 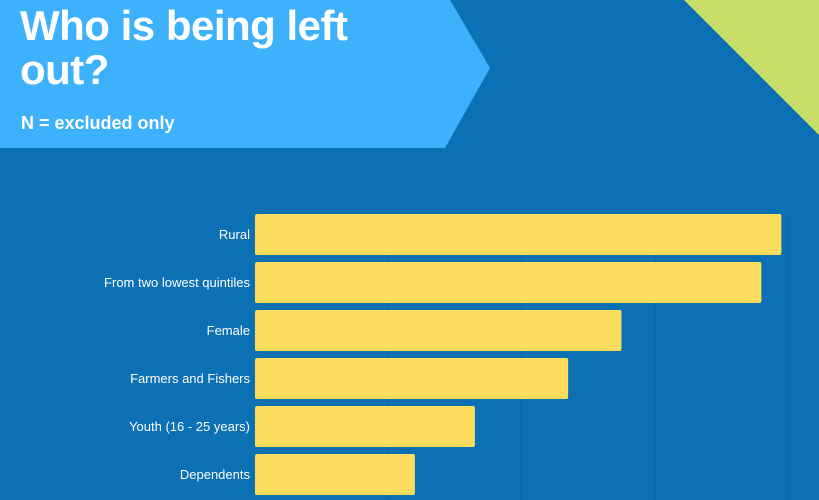 I want to click on page-subtitle: N = excluded only, so click(x=98, y=123).